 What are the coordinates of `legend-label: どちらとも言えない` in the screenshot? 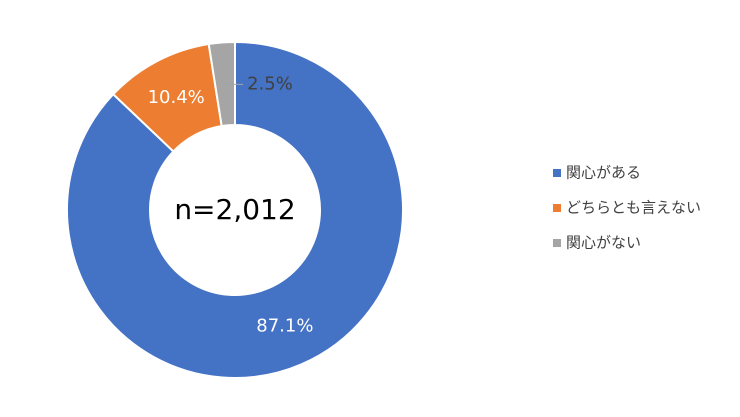 It's located at (633, 208).